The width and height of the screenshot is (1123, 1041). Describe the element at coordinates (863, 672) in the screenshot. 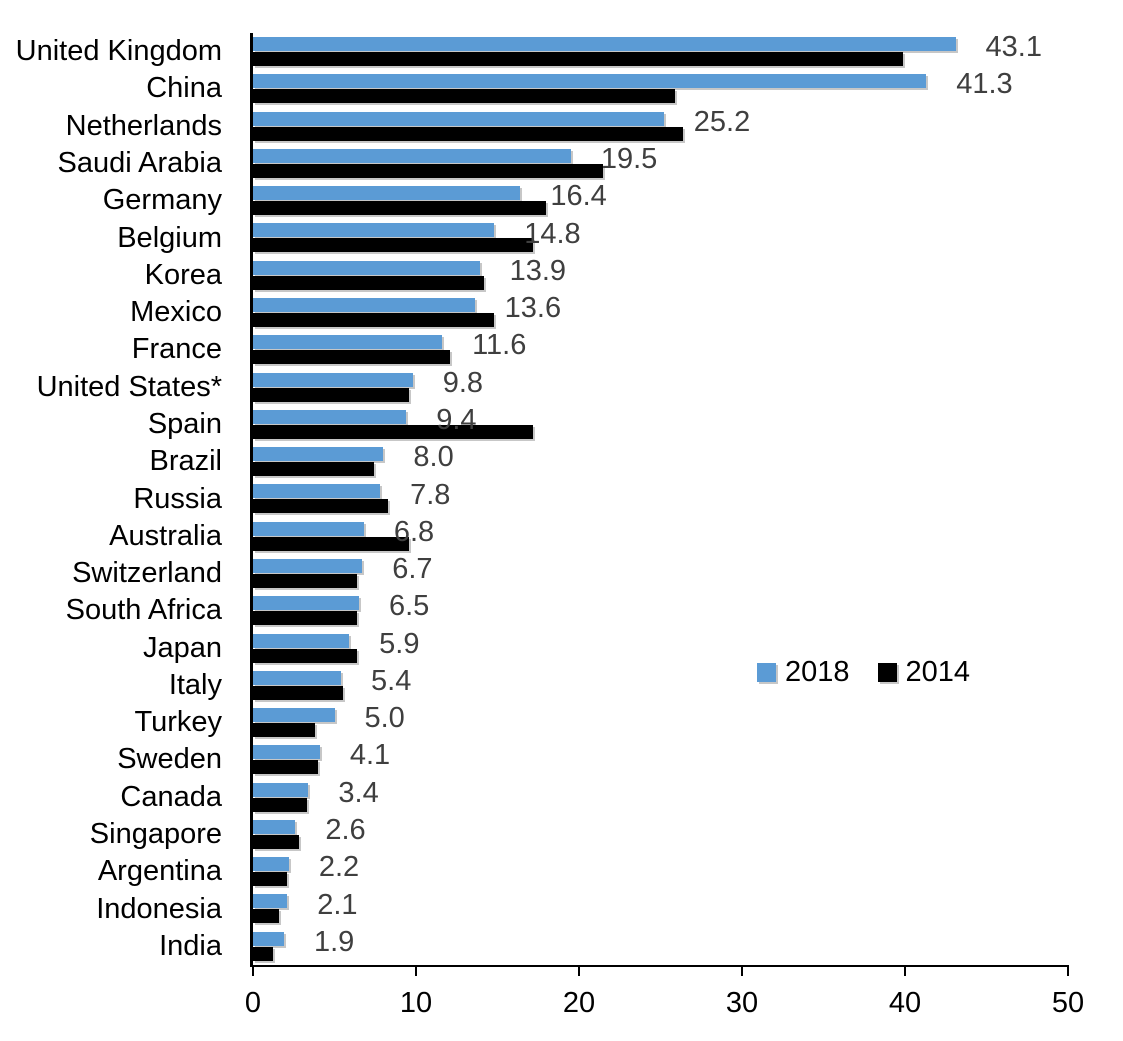

I see `legend: 2018 2014` at that location.